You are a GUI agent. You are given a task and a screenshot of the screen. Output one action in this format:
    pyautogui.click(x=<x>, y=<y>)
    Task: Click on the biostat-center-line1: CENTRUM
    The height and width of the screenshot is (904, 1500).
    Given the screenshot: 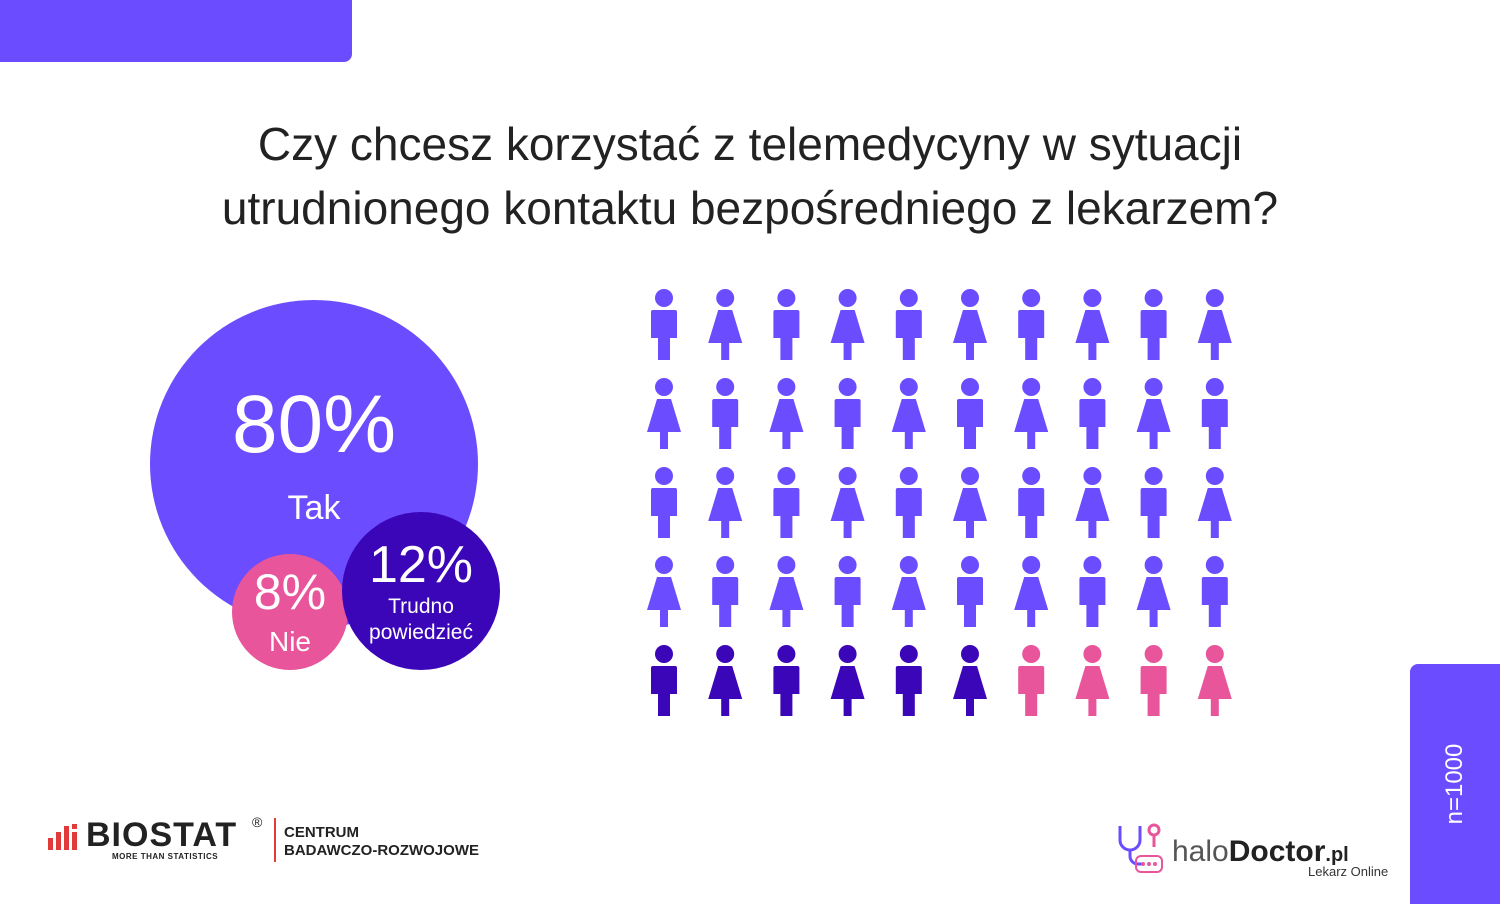 What is the action you would take?
    pyautogui.click(x=321, y=832)
    